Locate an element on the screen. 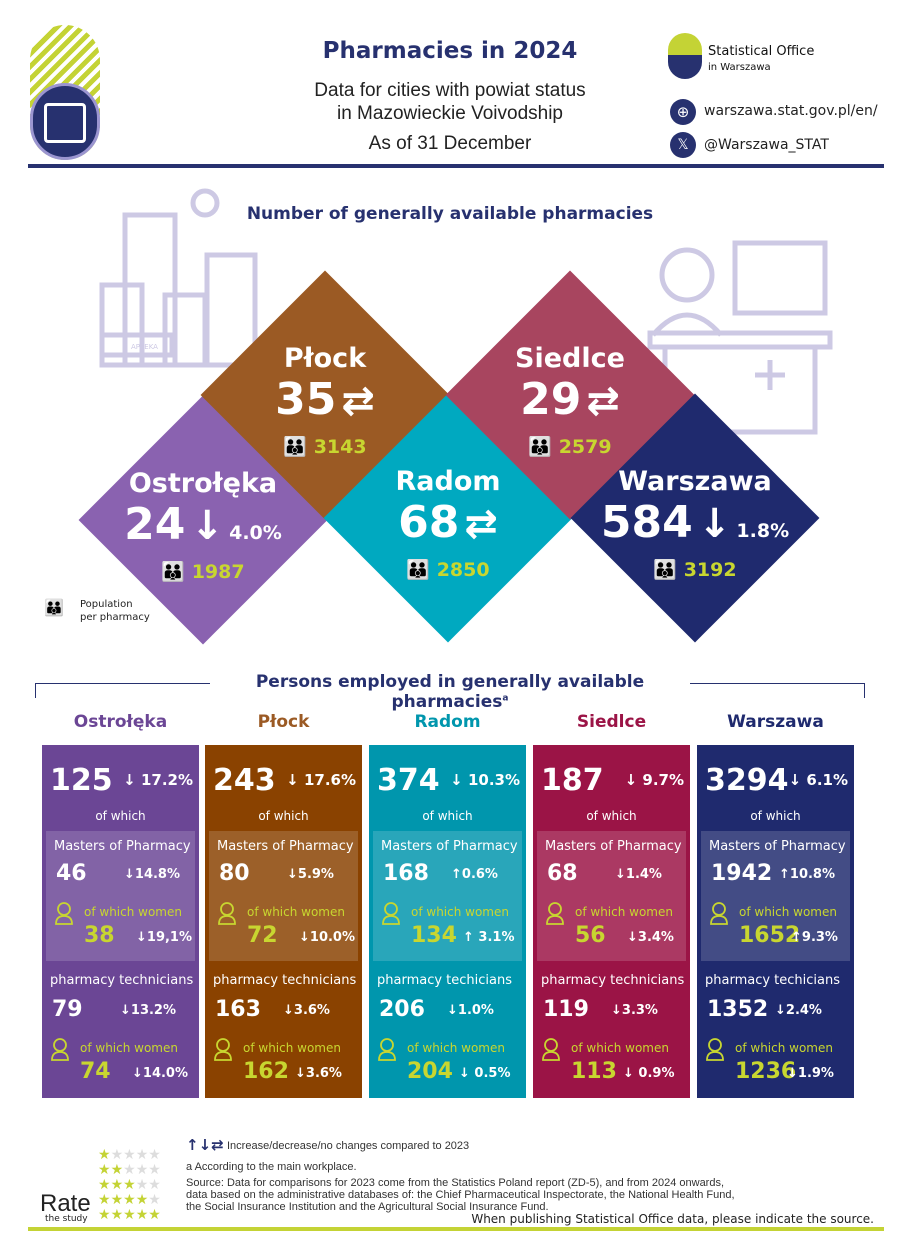 The image size is (900, 1255). org-city: in Warszawa is located at coordinates (739, 67).